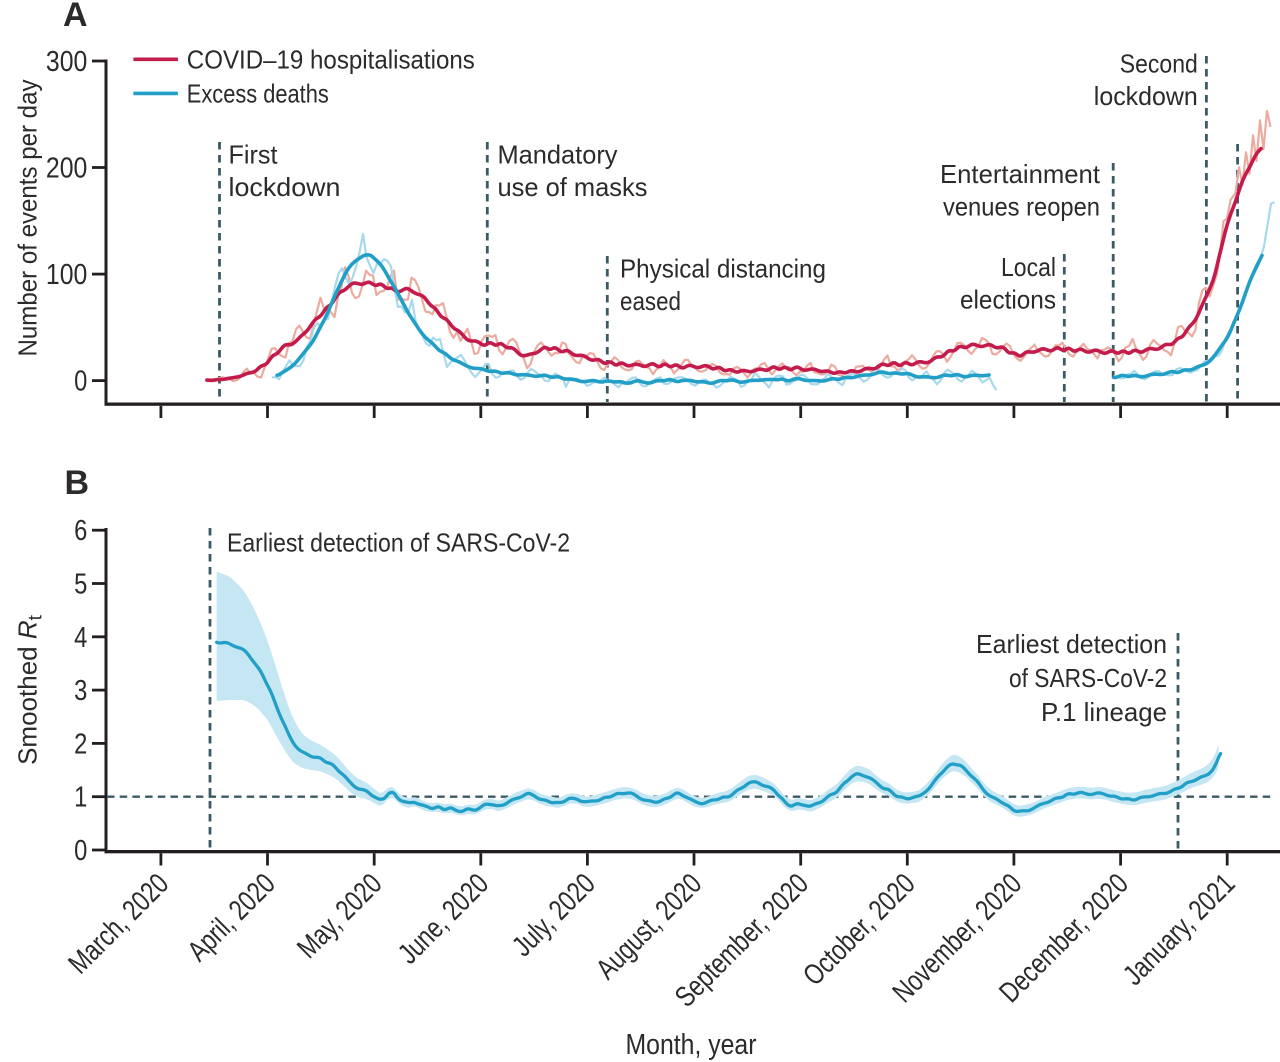  I want to click on svg-text: Local, so click(1028, 267).